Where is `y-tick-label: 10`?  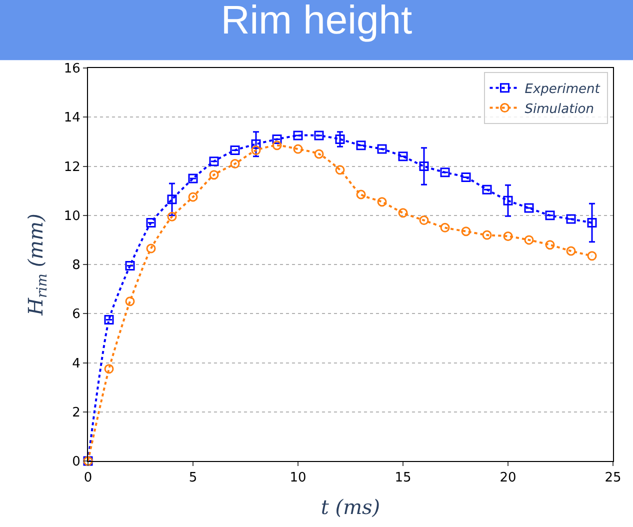 y-tick-label: 10 is located at coordinates (72, 216).